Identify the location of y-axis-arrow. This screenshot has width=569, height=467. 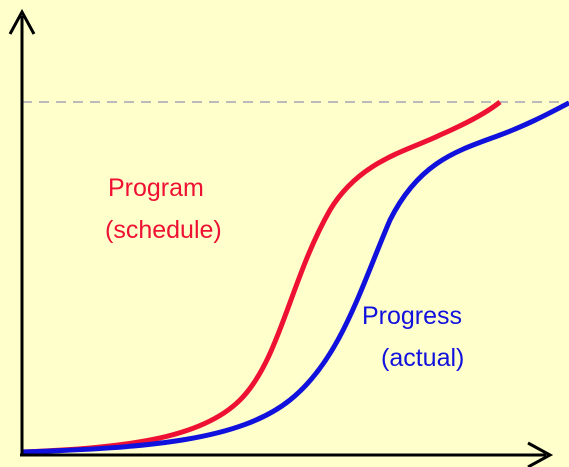
(22, 21).